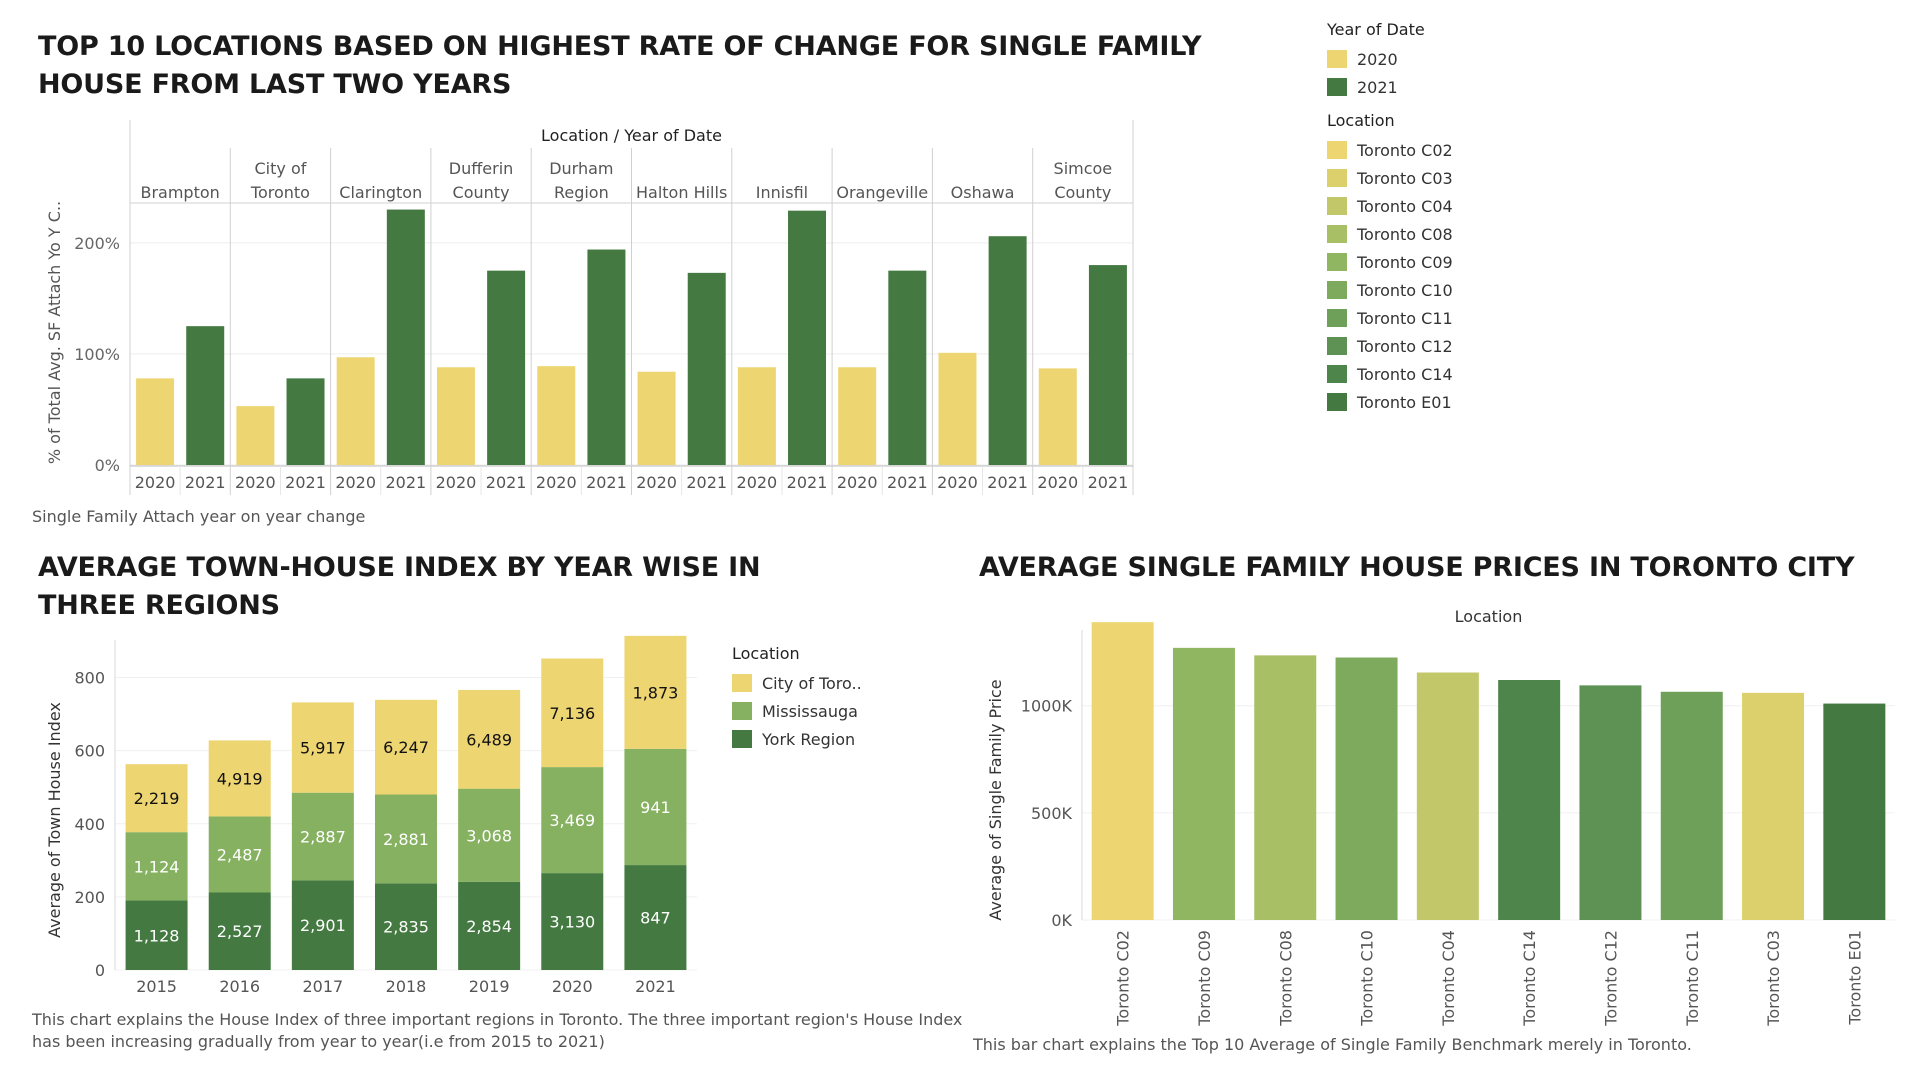  Describe the element at coordinates (159, 605) in the screenshot. I see `chart2-title-line2: THREE REGIONS` at that location.